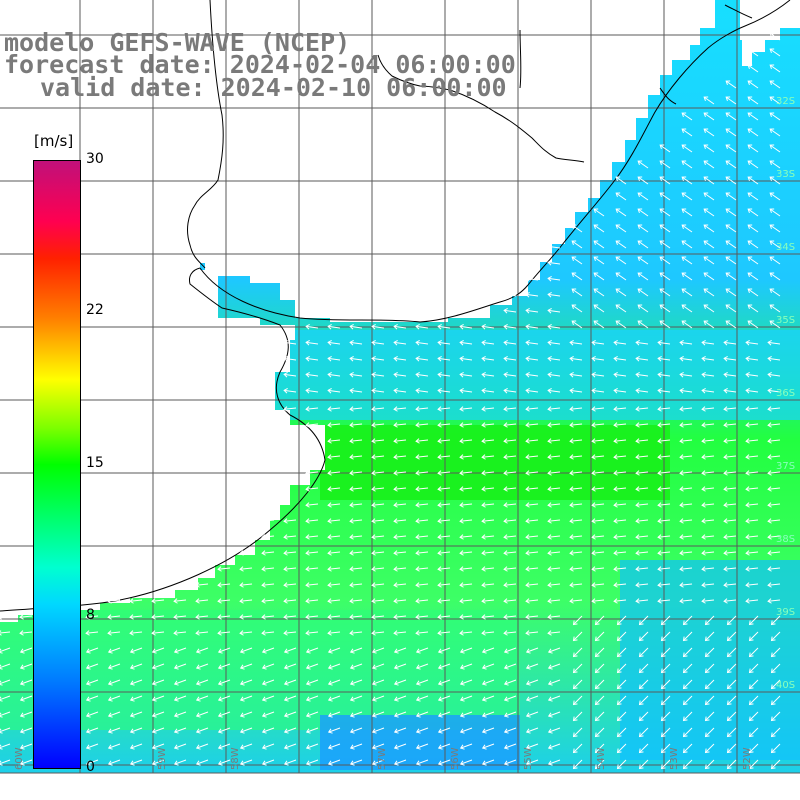 This screenshot has height=800, width=800. What do you see at coordinates (95, 159) in the screenshot?
I see `colorbar-tick: 30` at bounding box center [95, 159].